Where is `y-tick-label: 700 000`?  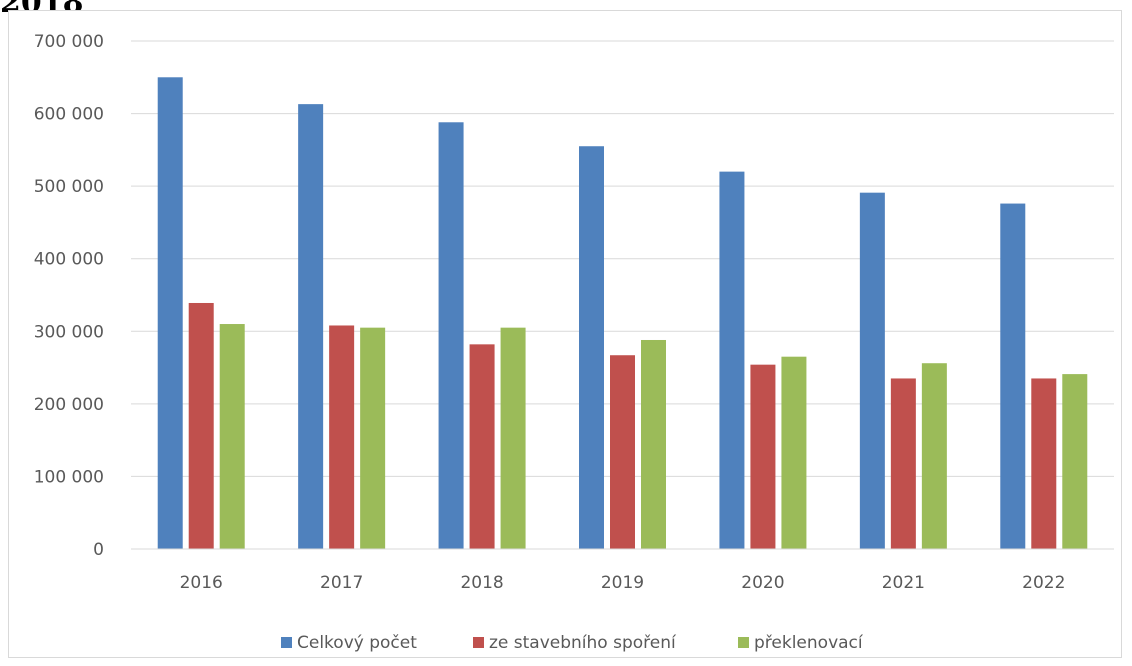 y-tick-label: 700 000 is located at coordinates (69, 42).